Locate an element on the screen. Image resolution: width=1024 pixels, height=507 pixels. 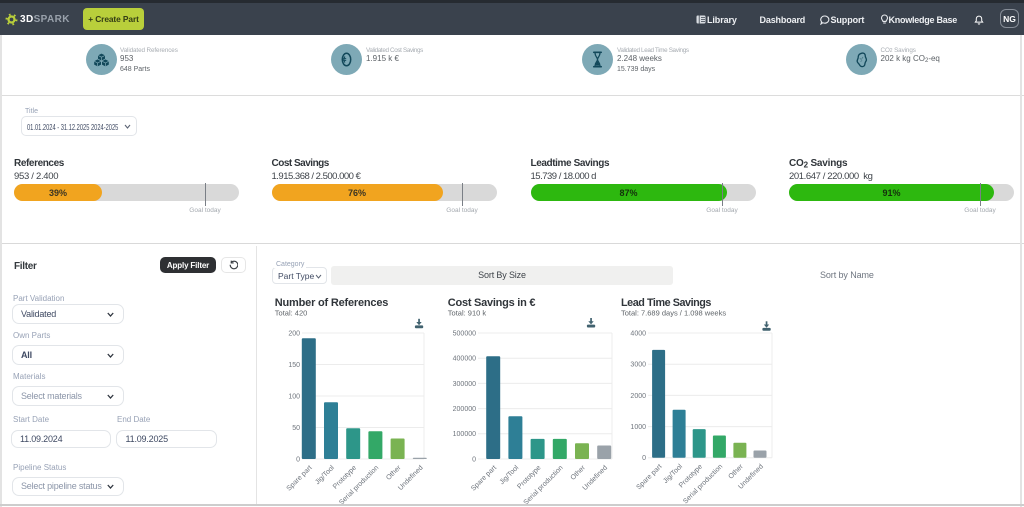
svg-text: Lead Time Savings is located at coordinates (666, 303).